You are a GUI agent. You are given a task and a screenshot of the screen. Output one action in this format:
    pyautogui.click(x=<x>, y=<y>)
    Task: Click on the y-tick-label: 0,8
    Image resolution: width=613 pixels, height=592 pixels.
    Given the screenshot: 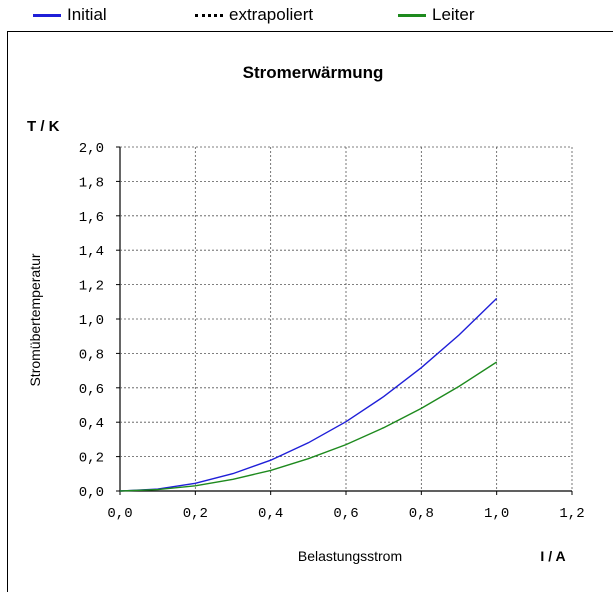 What is the action you would take?
    pyautogui.click(x=91, y=355)
    